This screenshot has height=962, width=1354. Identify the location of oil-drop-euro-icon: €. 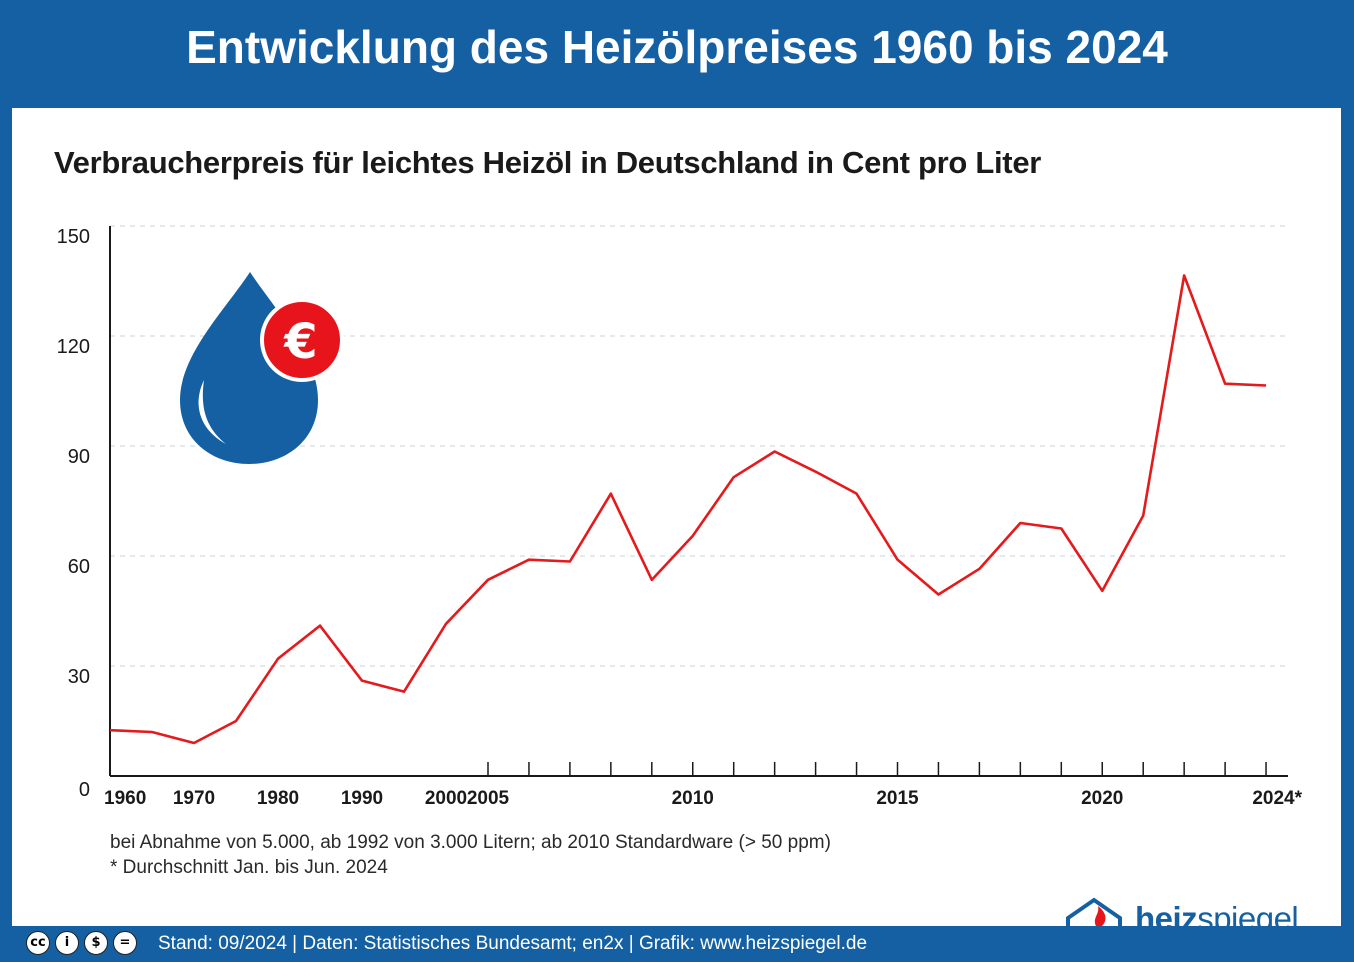
(262, 368).